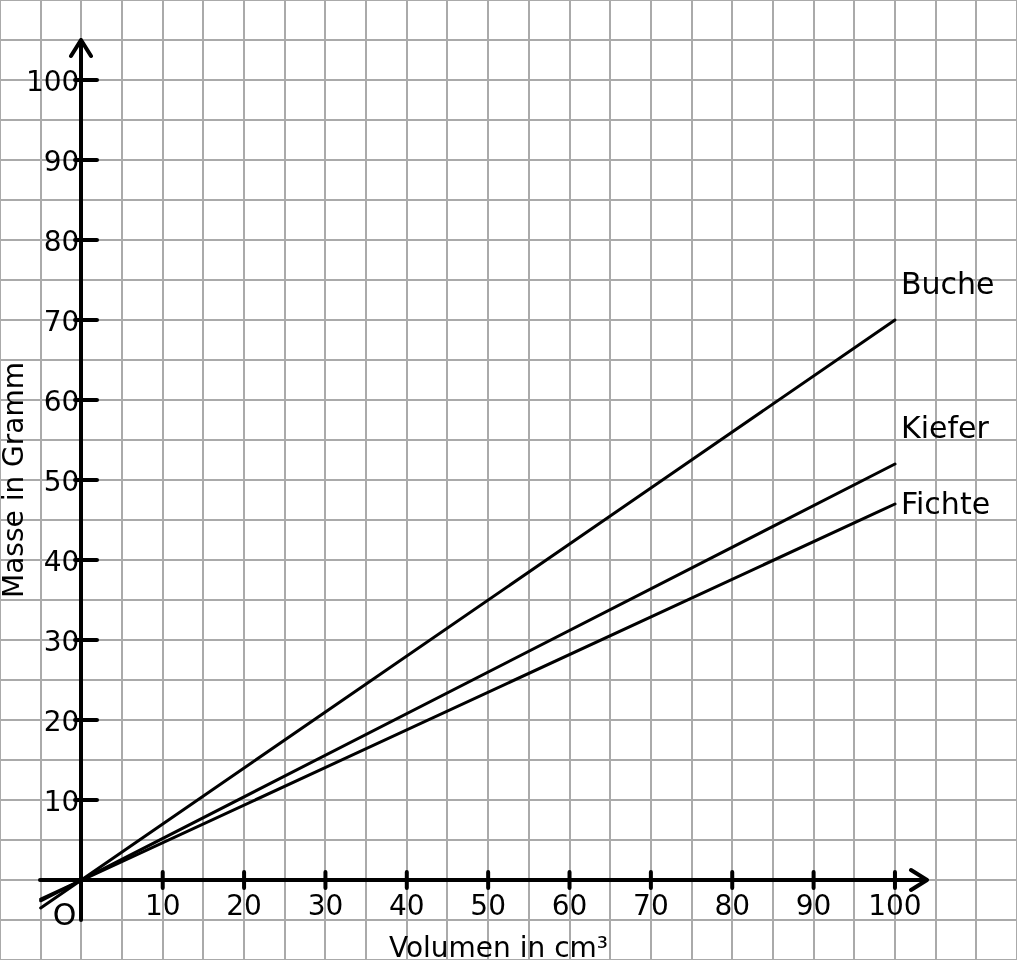 The width and height of the screenshot is (1017, 960). I want to click on x-tick-label: 70, so click(651, 906).